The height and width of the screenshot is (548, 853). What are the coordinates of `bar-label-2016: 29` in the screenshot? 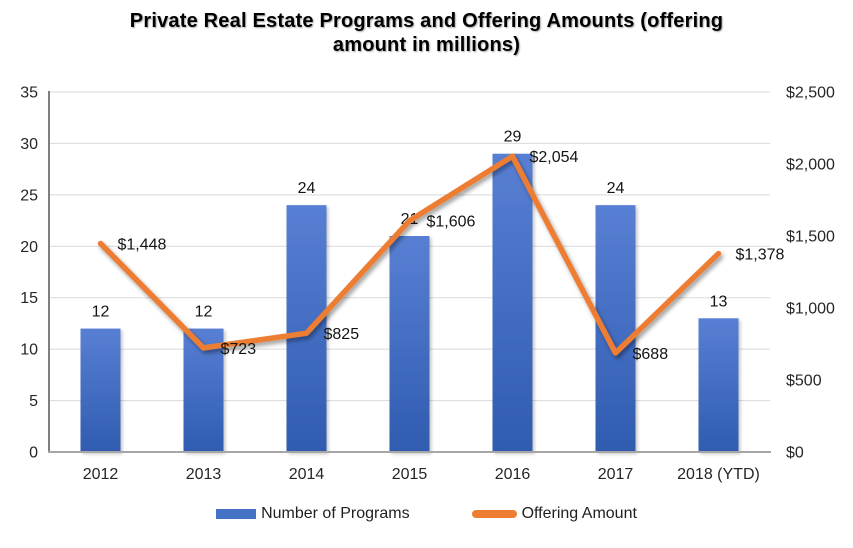 It's located at (513, 137).